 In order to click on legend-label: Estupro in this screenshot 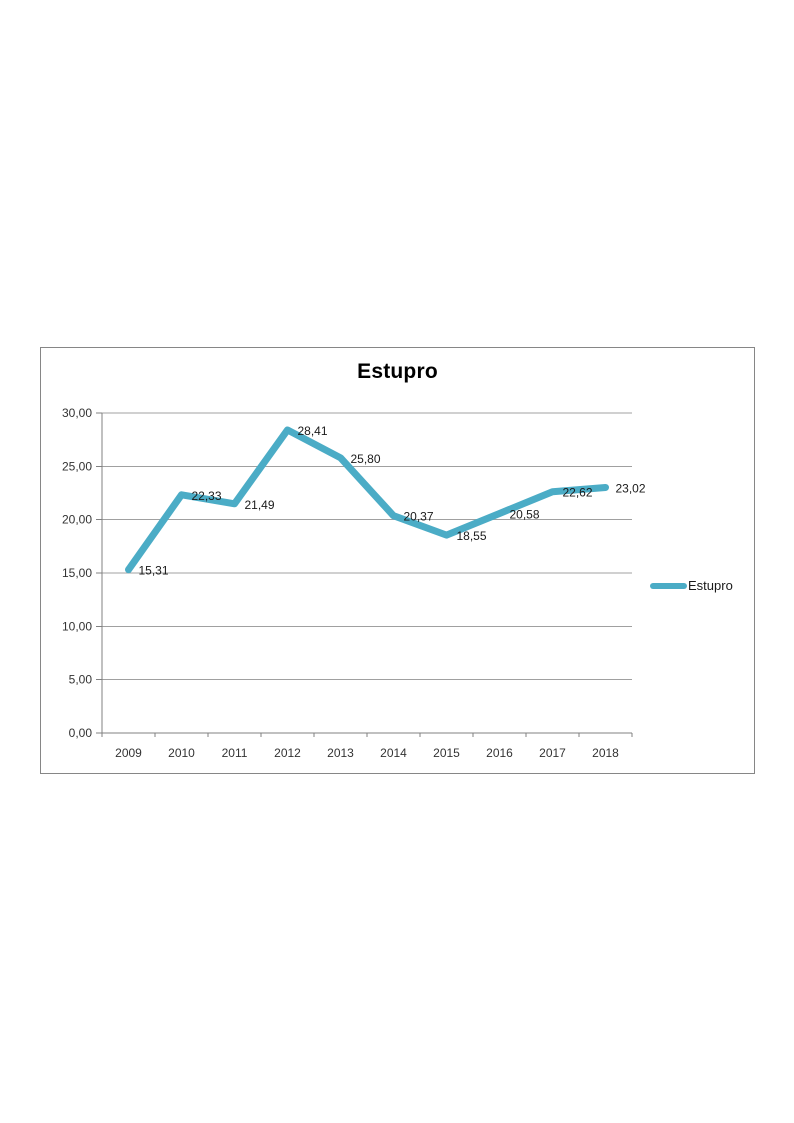, I will do `click(710, 585)`.